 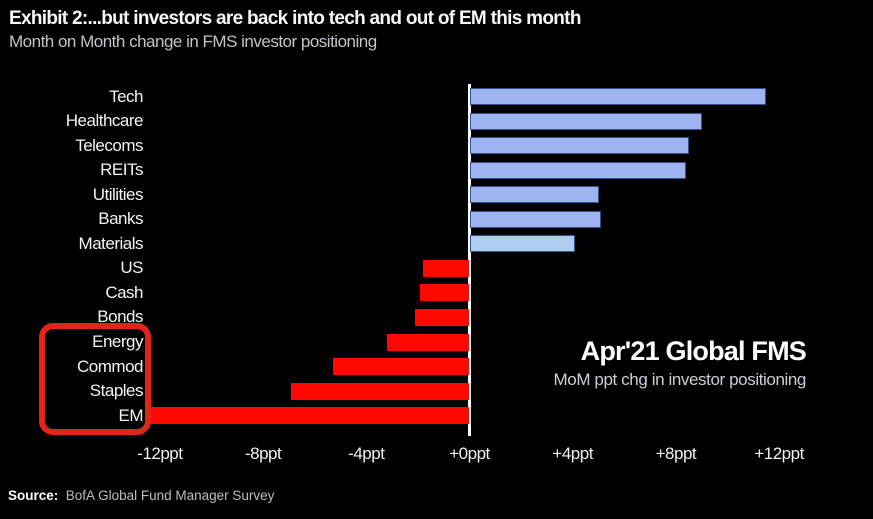 I want to click on bar-commod, so click(x=401, y=367).